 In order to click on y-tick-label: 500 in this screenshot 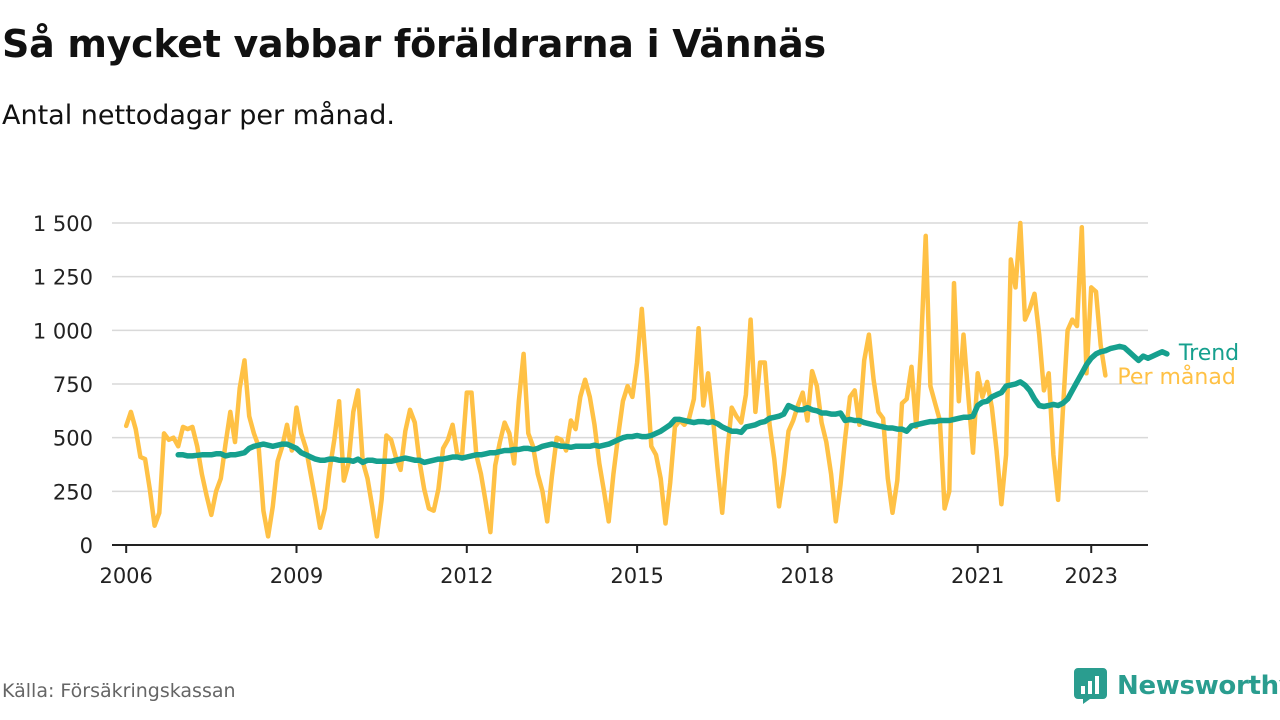, I will do `click(73, 439)`.